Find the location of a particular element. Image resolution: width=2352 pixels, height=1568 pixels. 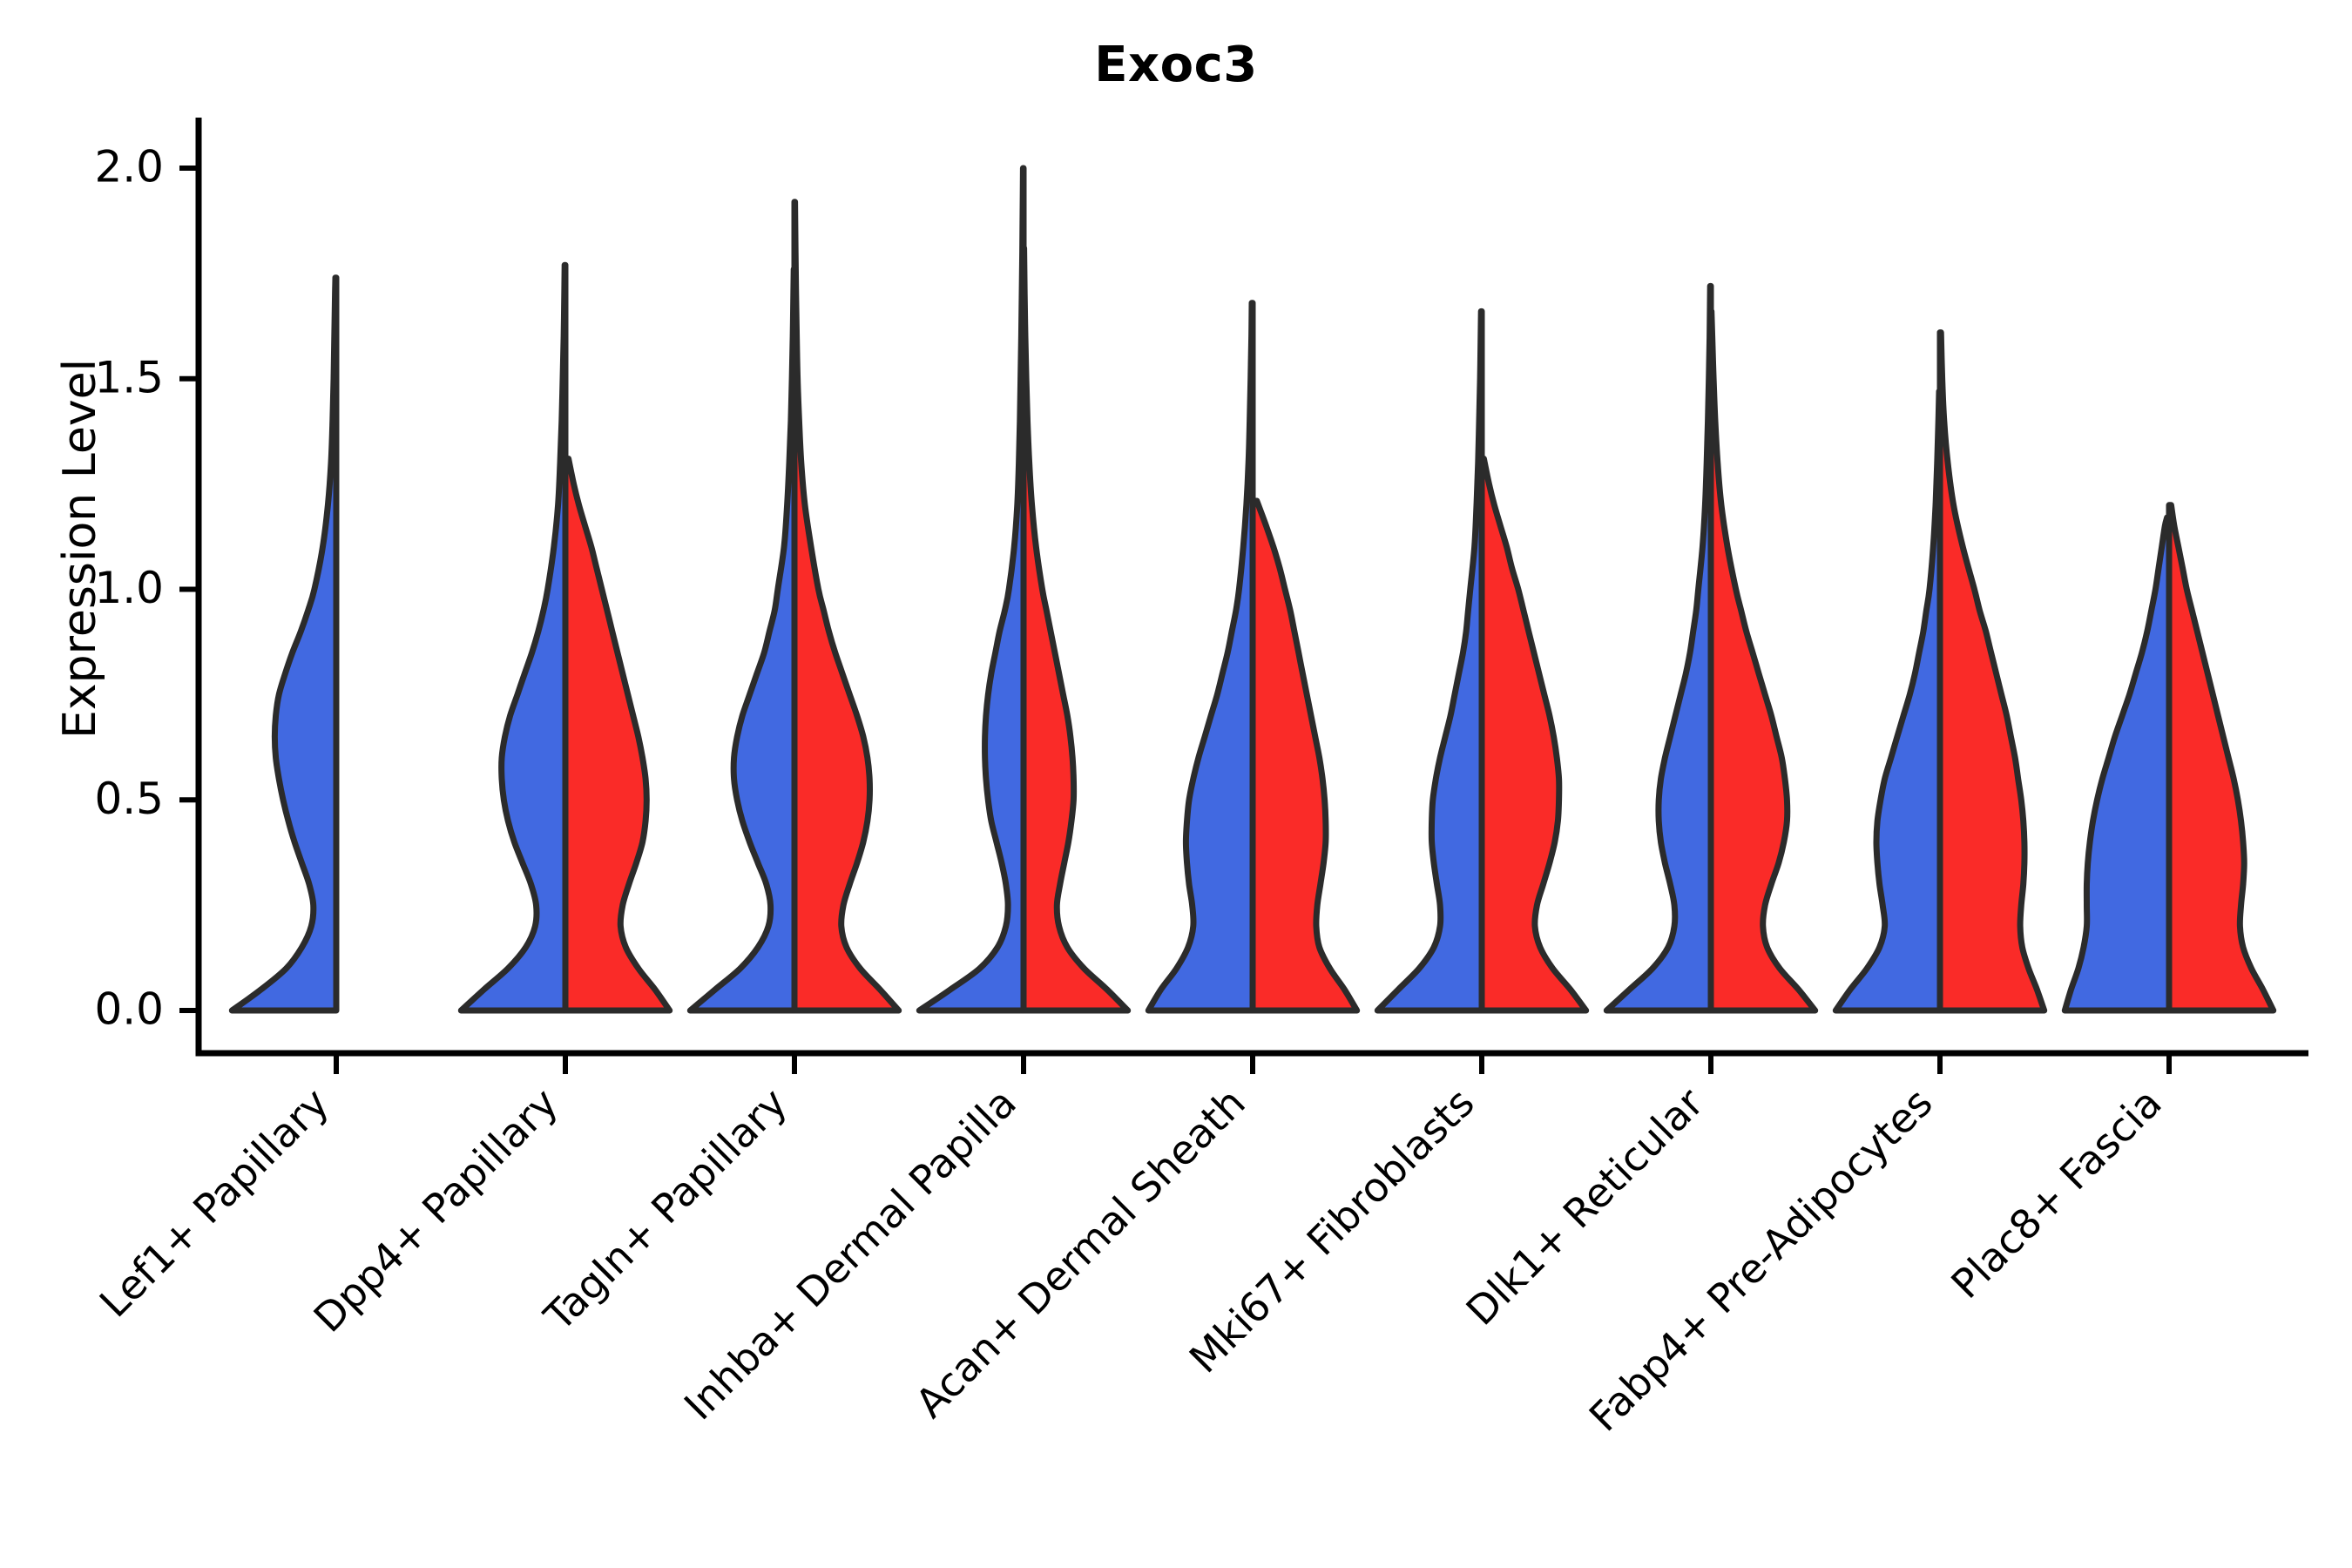

y-tick-label: 0.0 is located at coordinates (129, 1009).